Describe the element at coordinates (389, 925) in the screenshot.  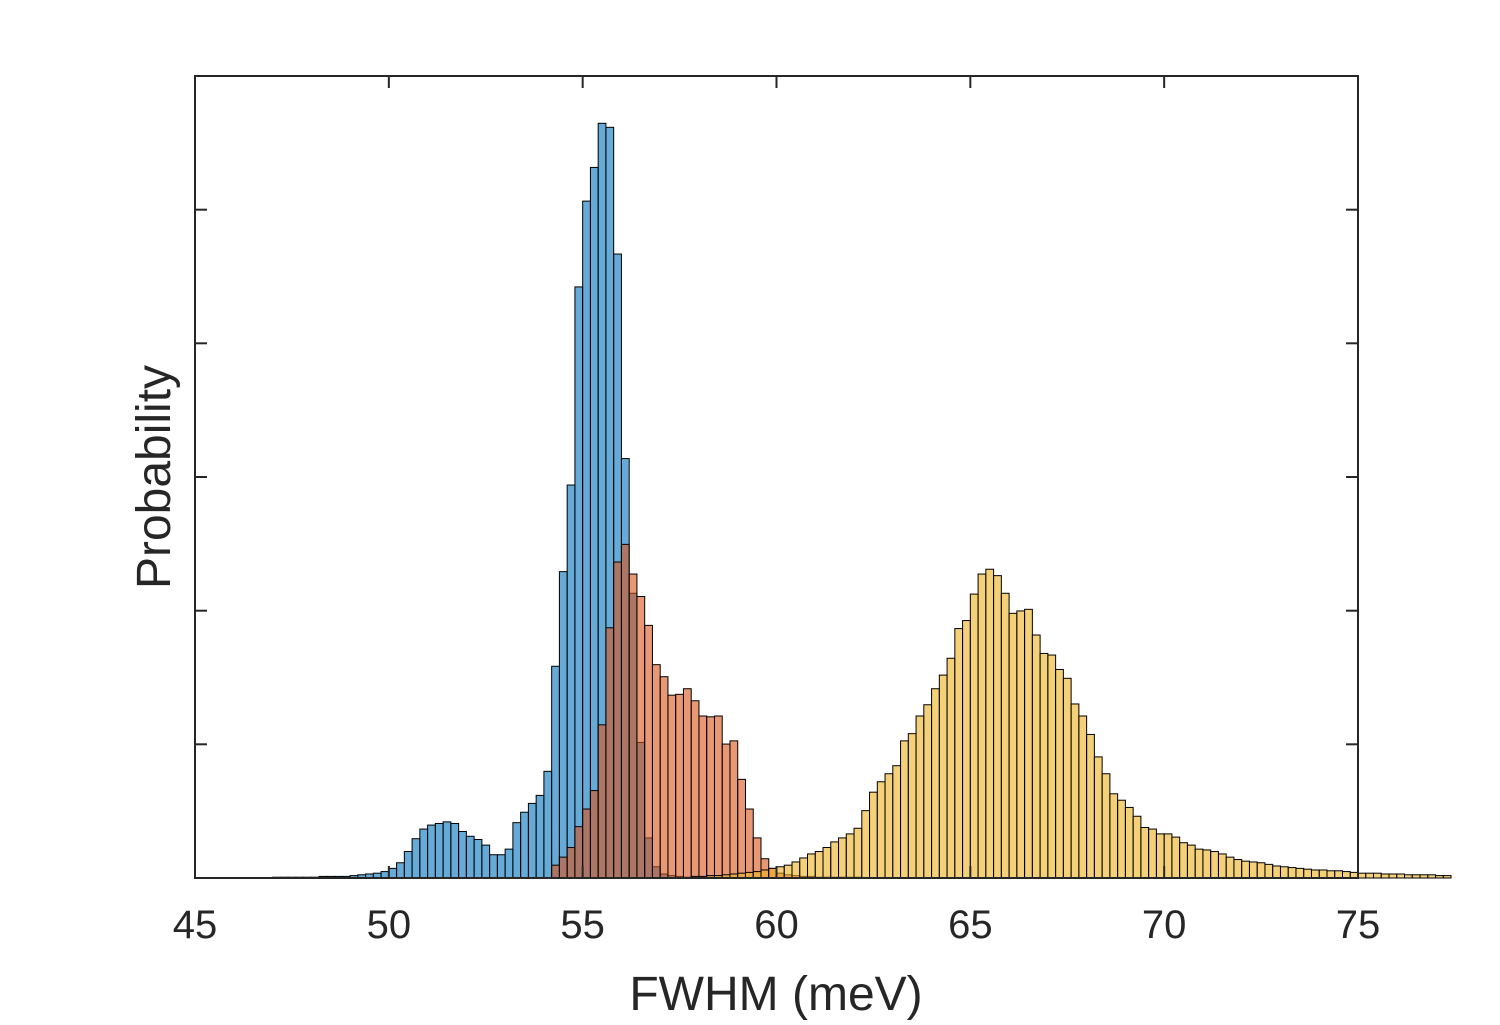
I see `x-tick-label: 50` at that location.